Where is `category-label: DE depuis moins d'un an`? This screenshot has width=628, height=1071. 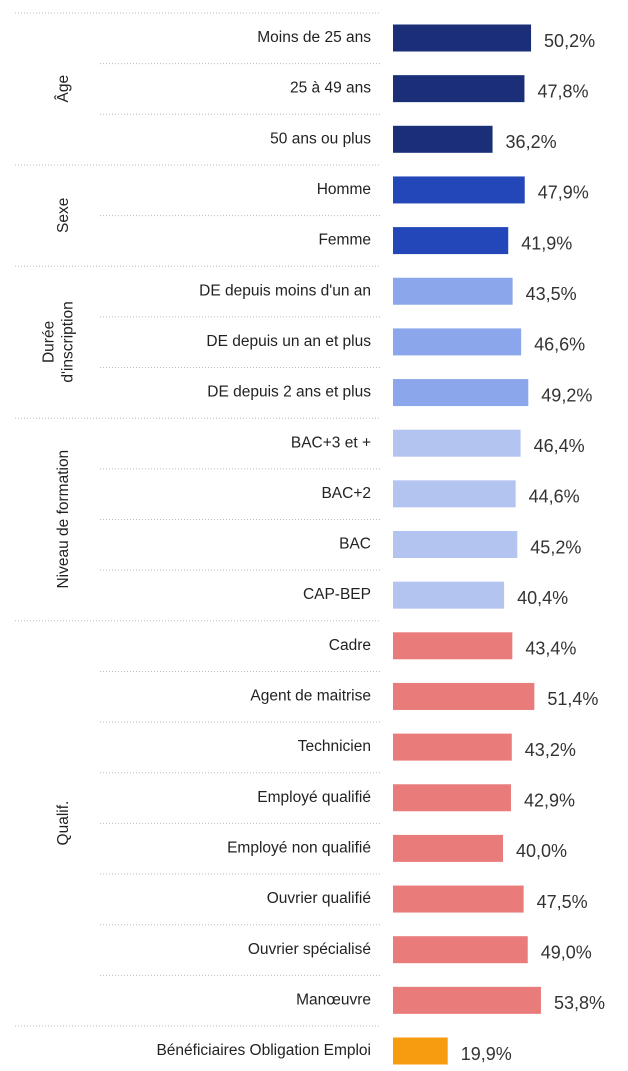 category-label: DE depuis moins d'un an is located at coordinates (285, 290).